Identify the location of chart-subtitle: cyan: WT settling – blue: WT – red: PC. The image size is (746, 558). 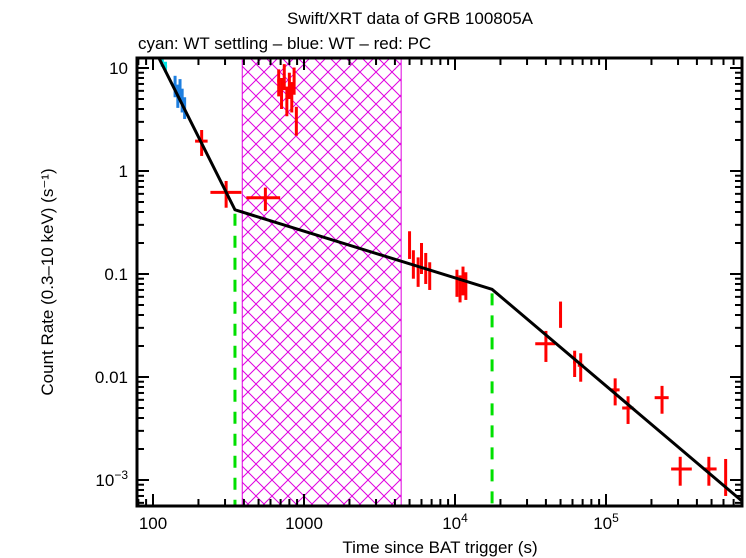
(284, 43).